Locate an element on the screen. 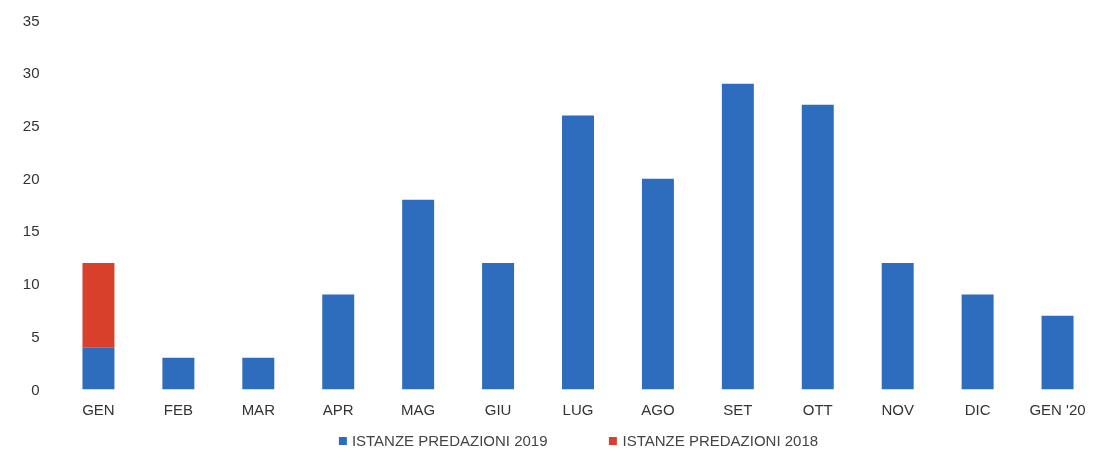  x-tick-label: GEN is located at coordinates (98, 409).